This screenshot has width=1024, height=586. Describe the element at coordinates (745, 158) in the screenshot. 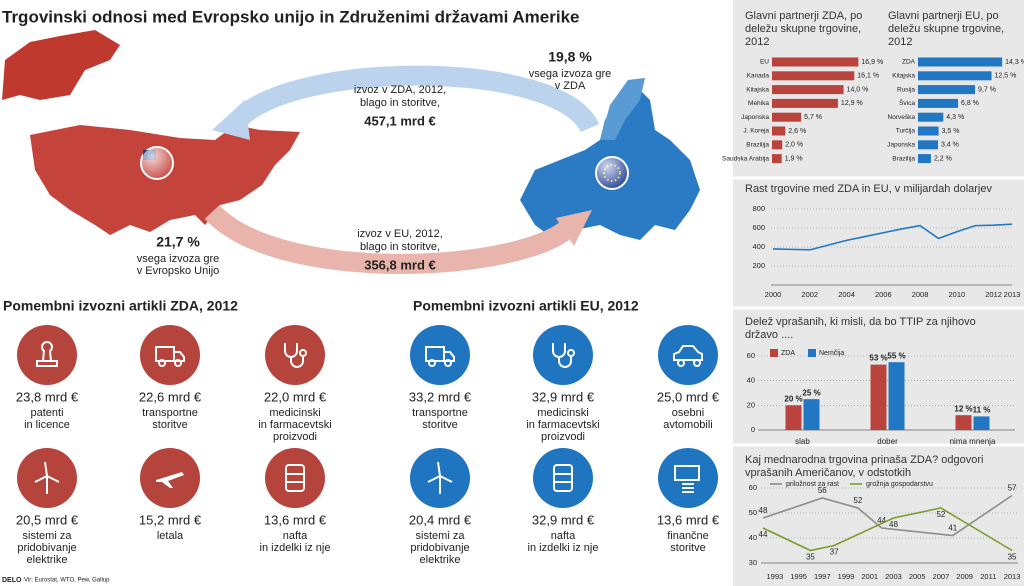

I see `category-label: Saudska Arabija` at that location.